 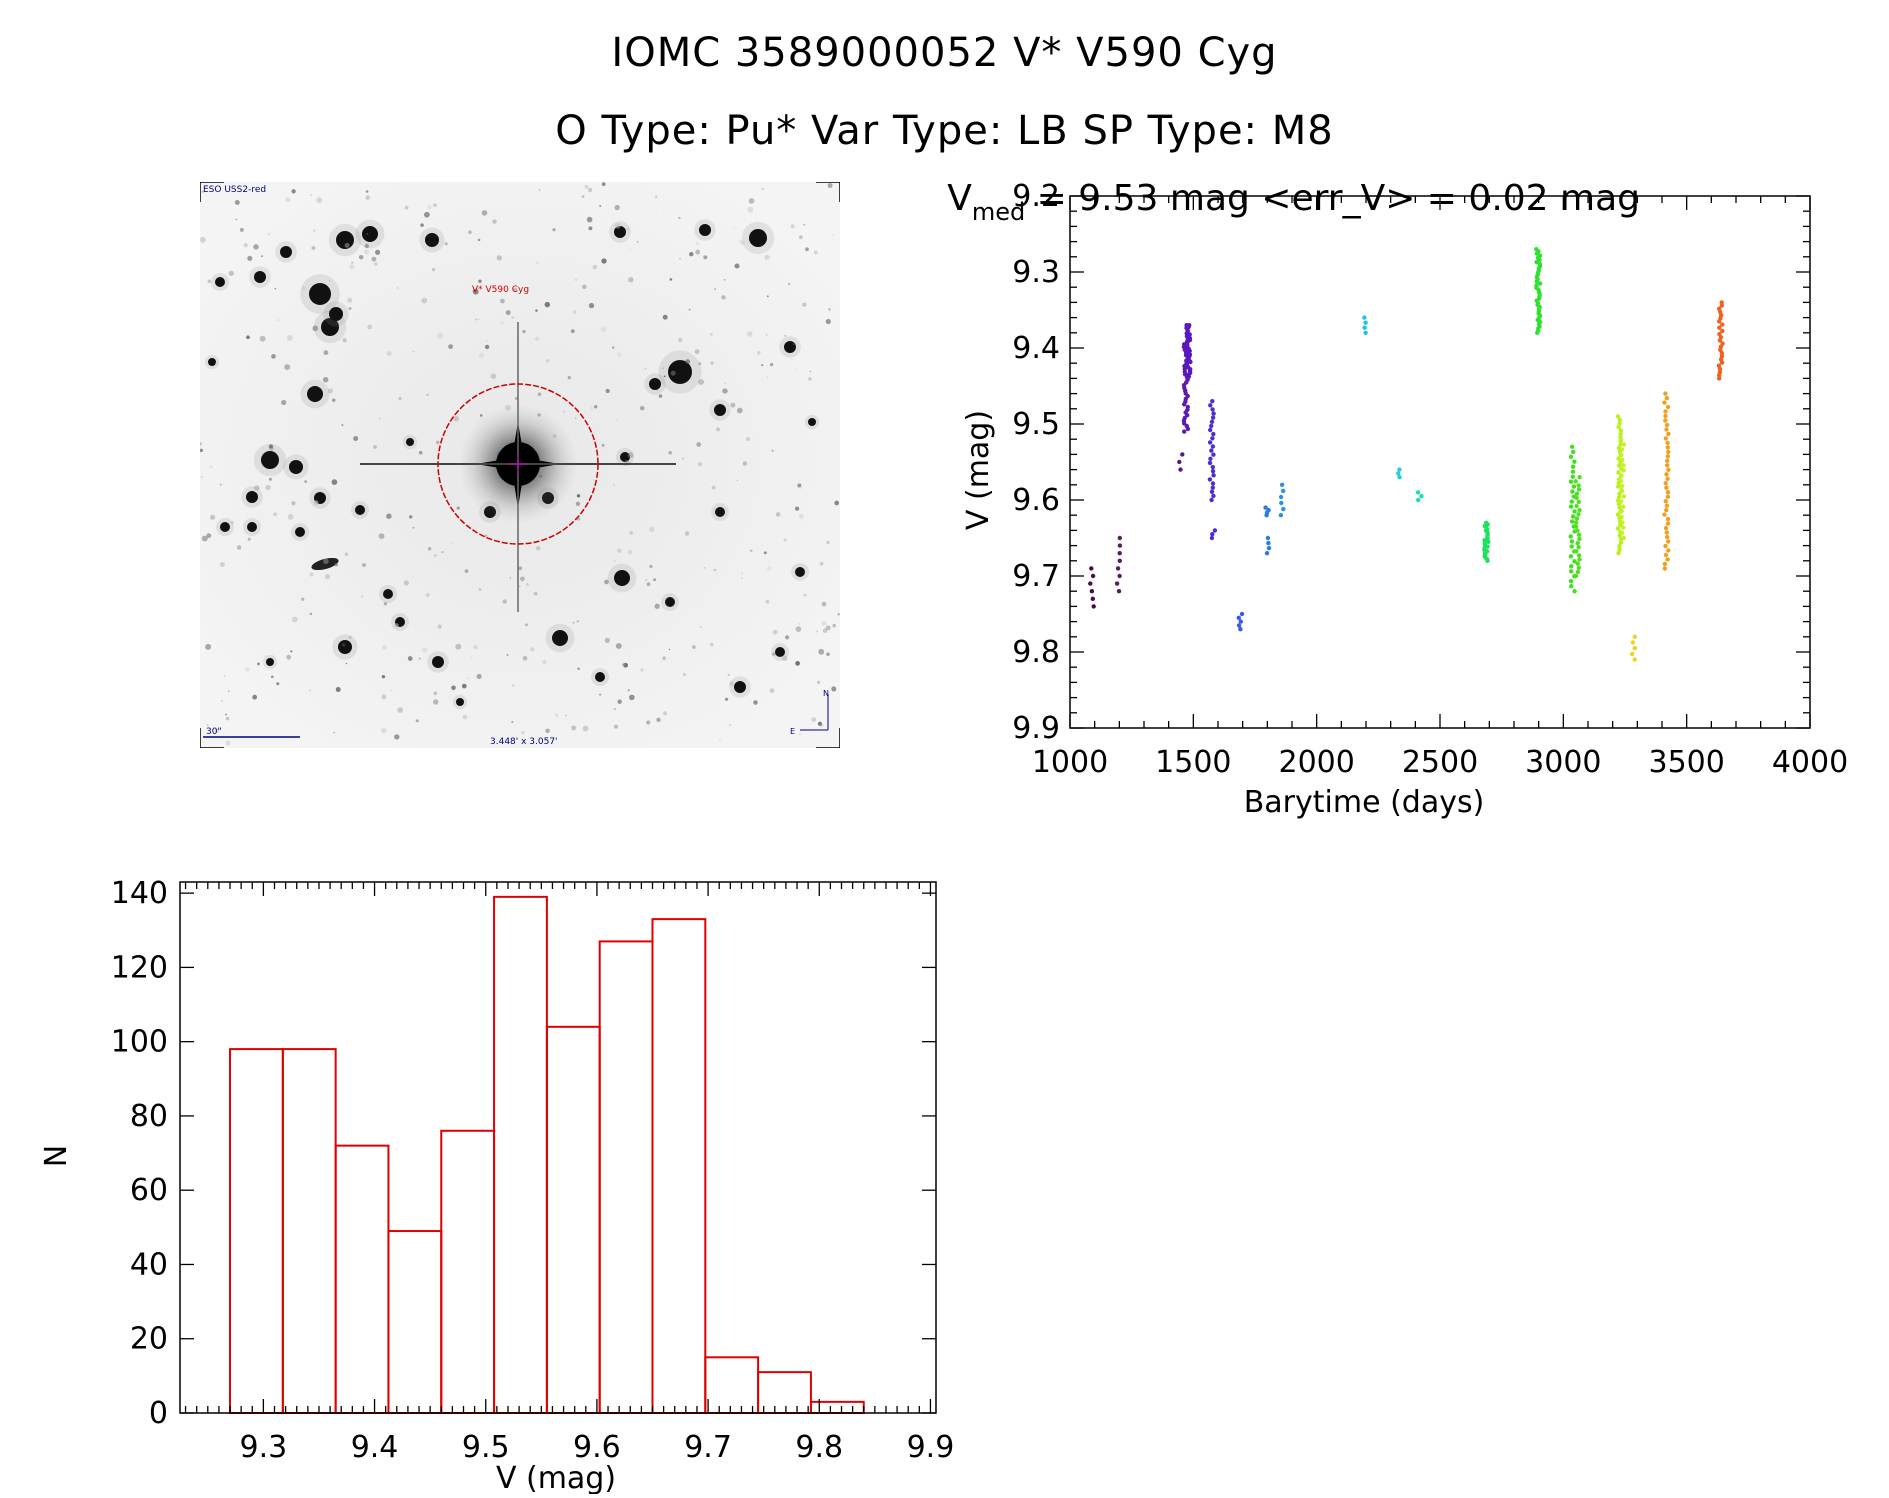 What do you see at coordinates (375, 1447) in the screenshot?
I see `histogram-xtick-label: 9.4` at bounding box center [375, 1447].